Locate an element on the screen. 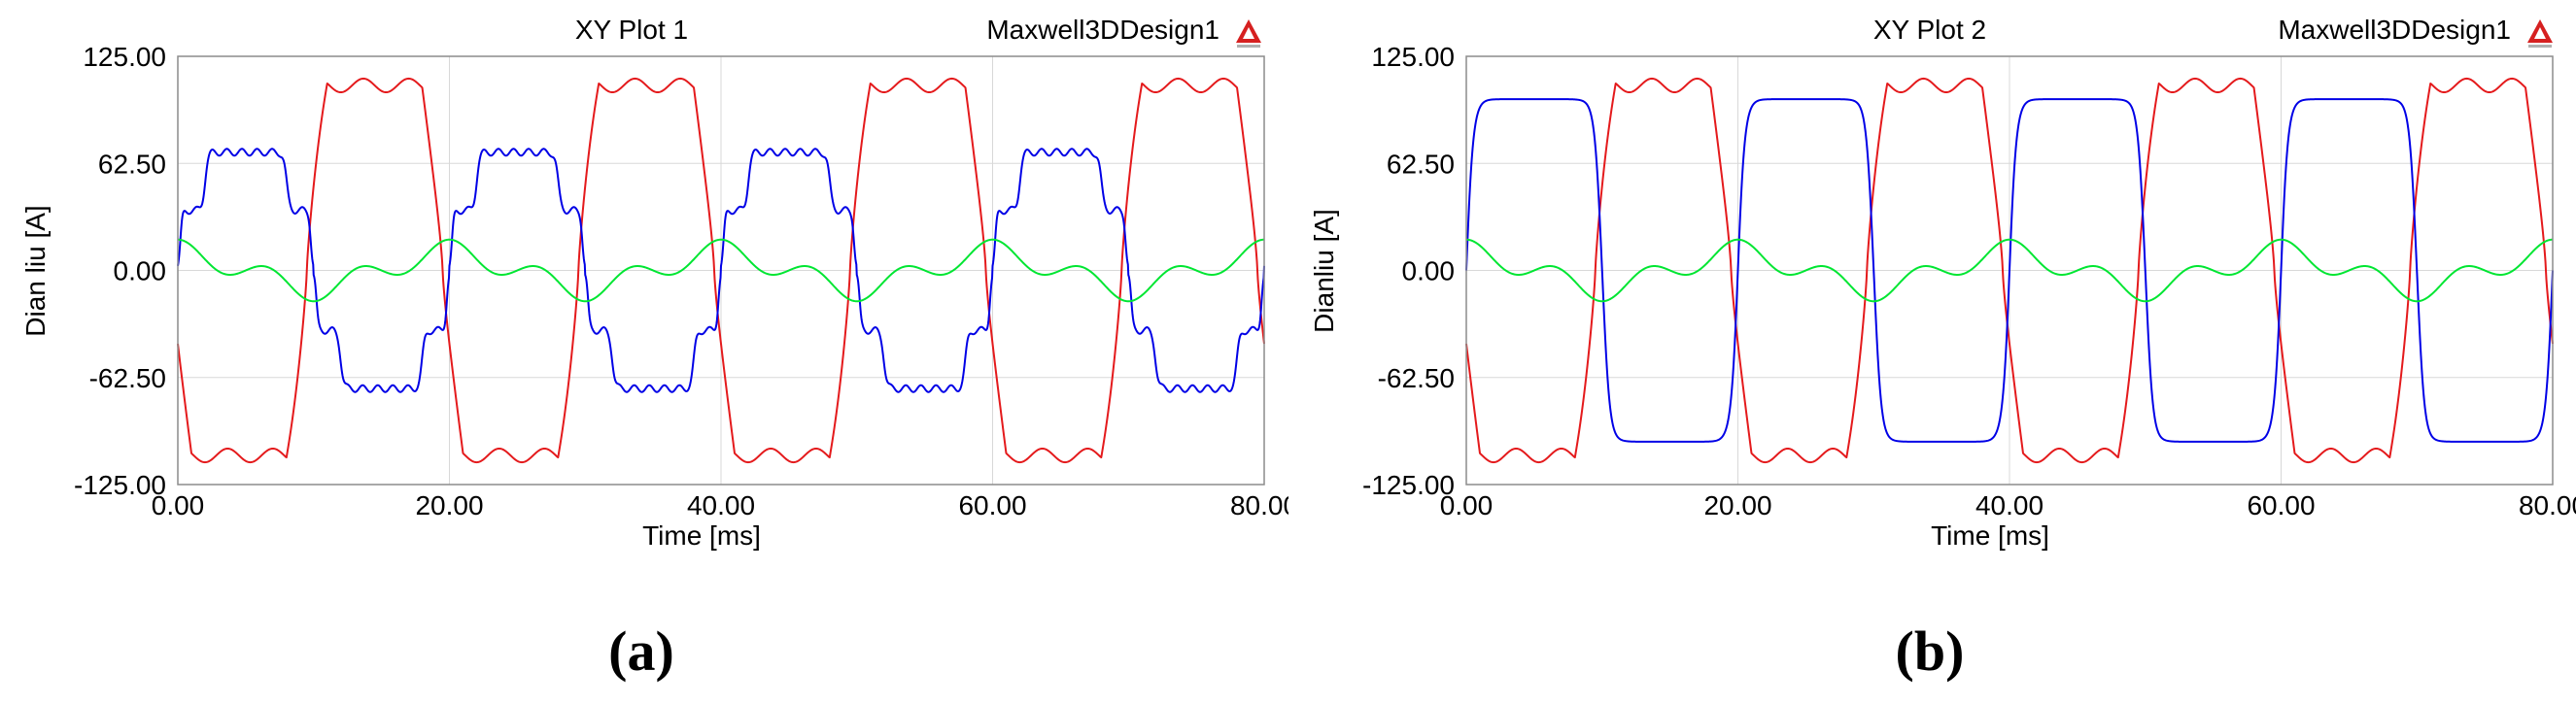 This screenshot has height=704, width=2576. x-tick-label-b: 0.00 is located at coordinates (1467, 505).